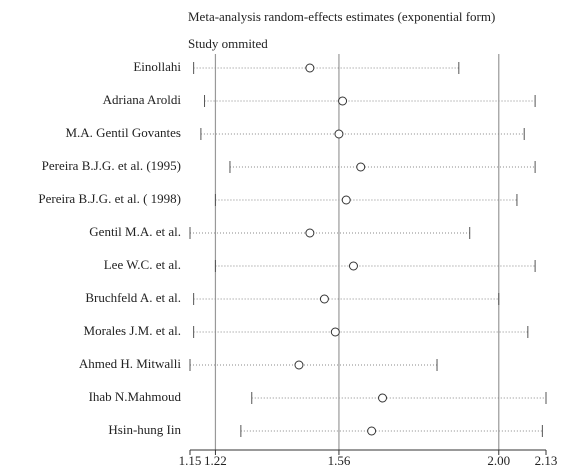 The width and height of the screenshot is (585, 468). What do you see at coordinates (142, 99) in the screenshot?
I see `y-tick-label: Adriana Aroldi` at bounding box center [142, 99].